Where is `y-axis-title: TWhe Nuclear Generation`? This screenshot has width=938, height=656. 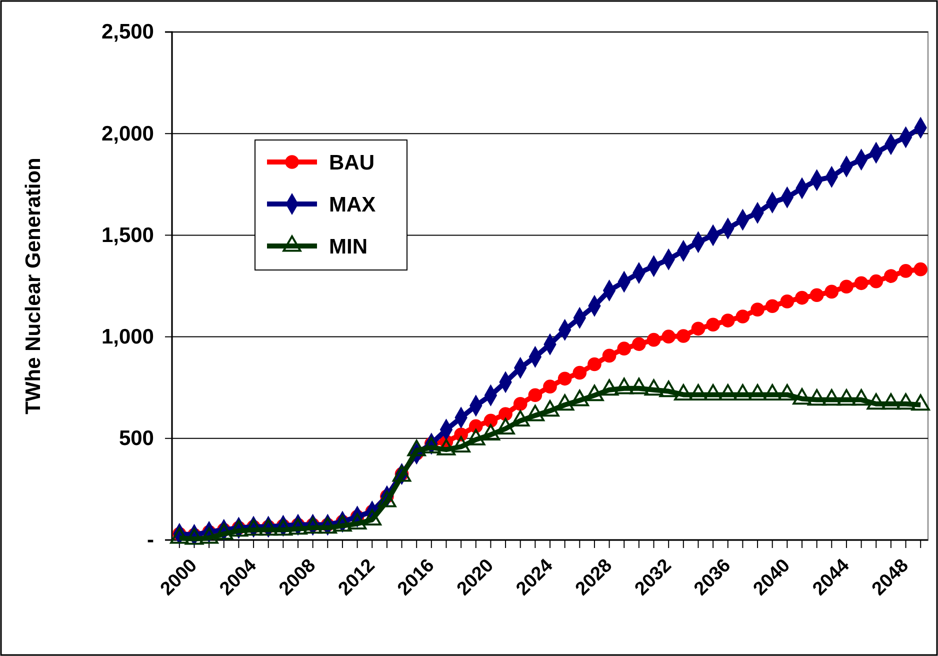 y-axis-title: TWhe Nuclear Generation is located at coordinates (33, 286).